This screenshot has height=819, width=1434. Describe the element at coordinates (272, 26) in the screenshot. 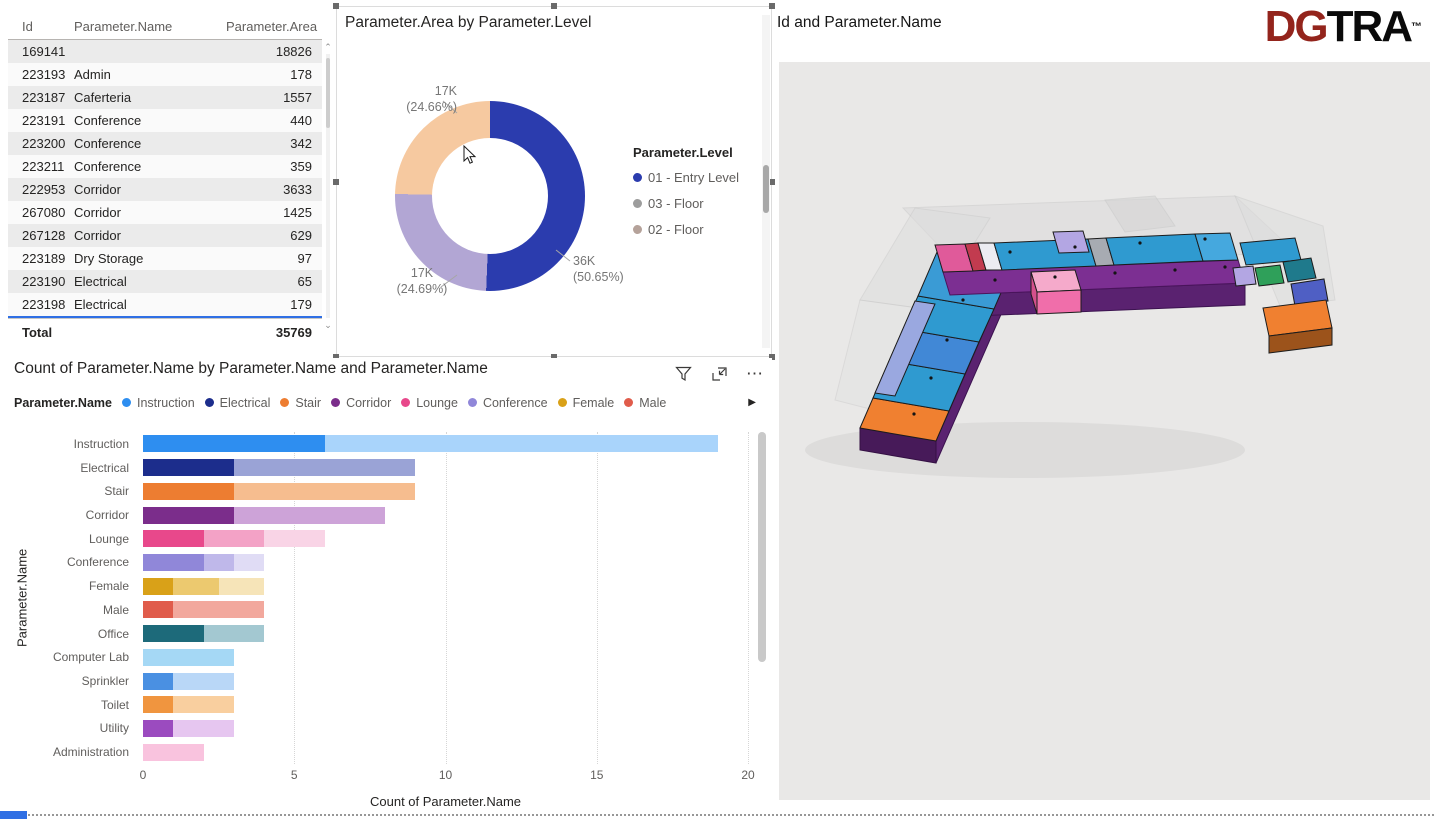

I see `column-header-area: Parameter.Area` at that location.